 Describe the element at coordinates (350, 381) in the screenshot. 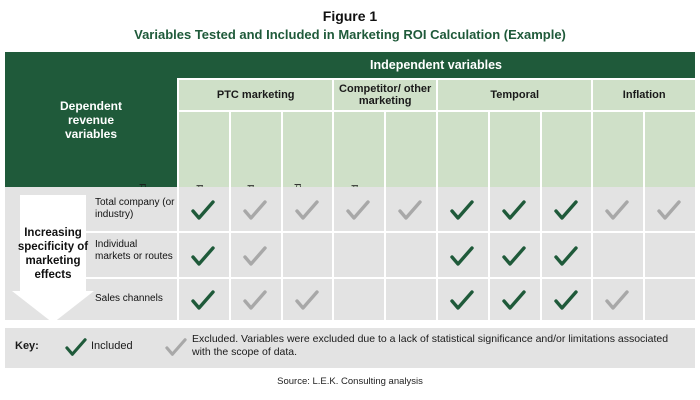

I see `source-note: Source: L.E.K. Consulting analysis` at that location.